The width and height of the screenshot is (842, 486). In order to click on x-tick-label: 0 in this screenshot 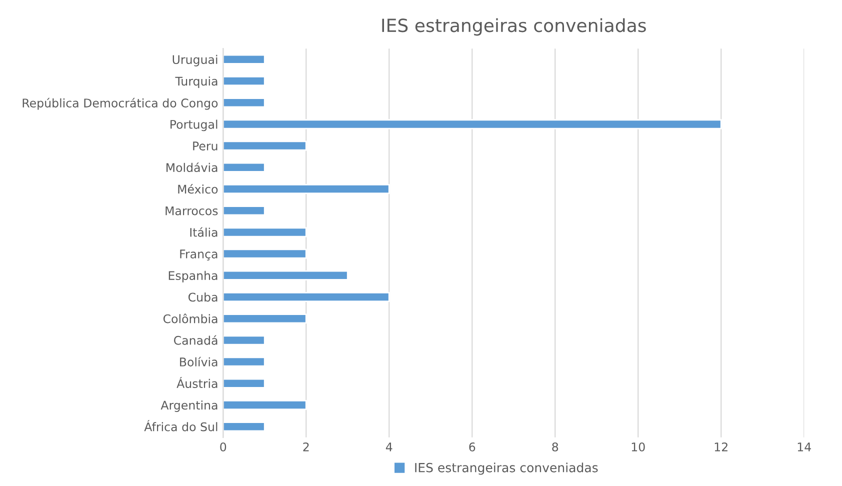, I will do `click(223, 447)`.